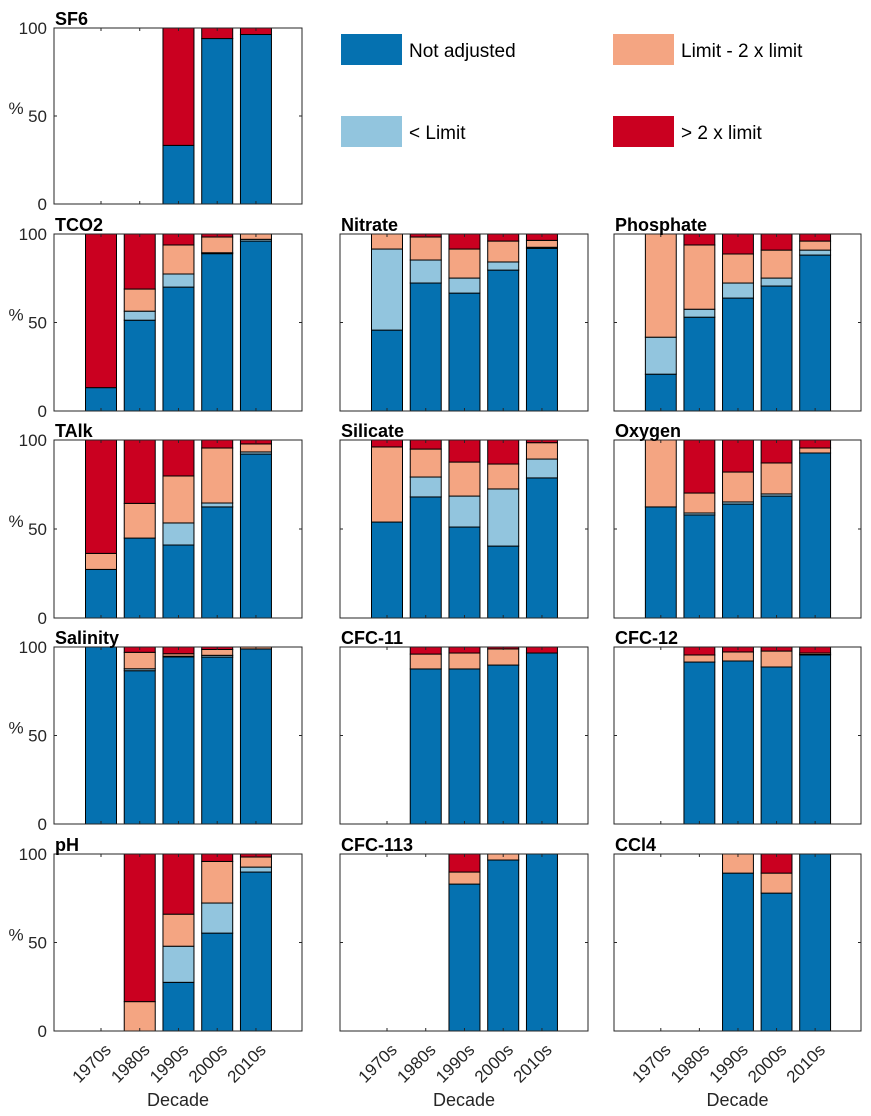  What do you see at coordinates (699, 364) in the screenshot?
I see `bar-phosphate-1980s-not-adjusted` at bounding box center [699, 364].